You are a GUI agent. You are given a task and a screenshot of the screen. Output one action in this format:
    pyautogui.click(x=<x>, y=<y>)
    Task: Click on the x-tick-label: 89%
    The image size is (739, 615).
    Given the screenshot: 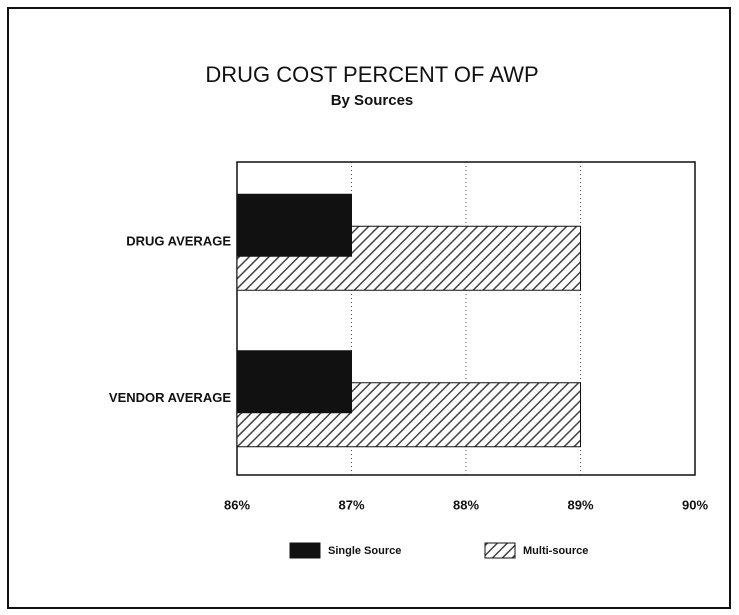 What is the action you would take?
    pyautogui.click(x=580, y=504)
    